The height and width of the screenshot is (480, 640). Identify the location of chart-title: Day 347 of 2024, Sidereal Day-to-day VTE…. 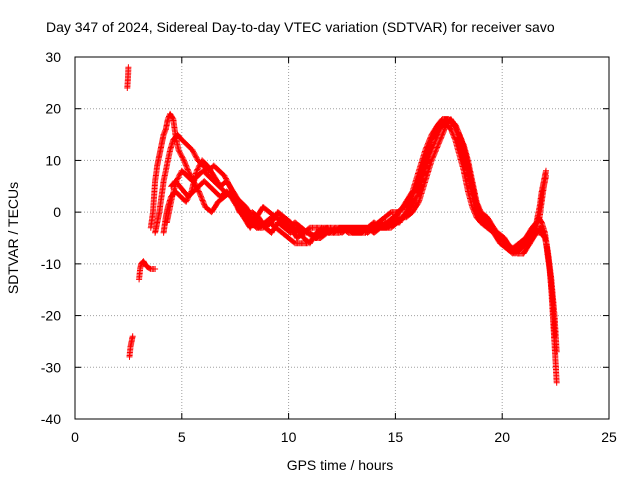
(300, 27).